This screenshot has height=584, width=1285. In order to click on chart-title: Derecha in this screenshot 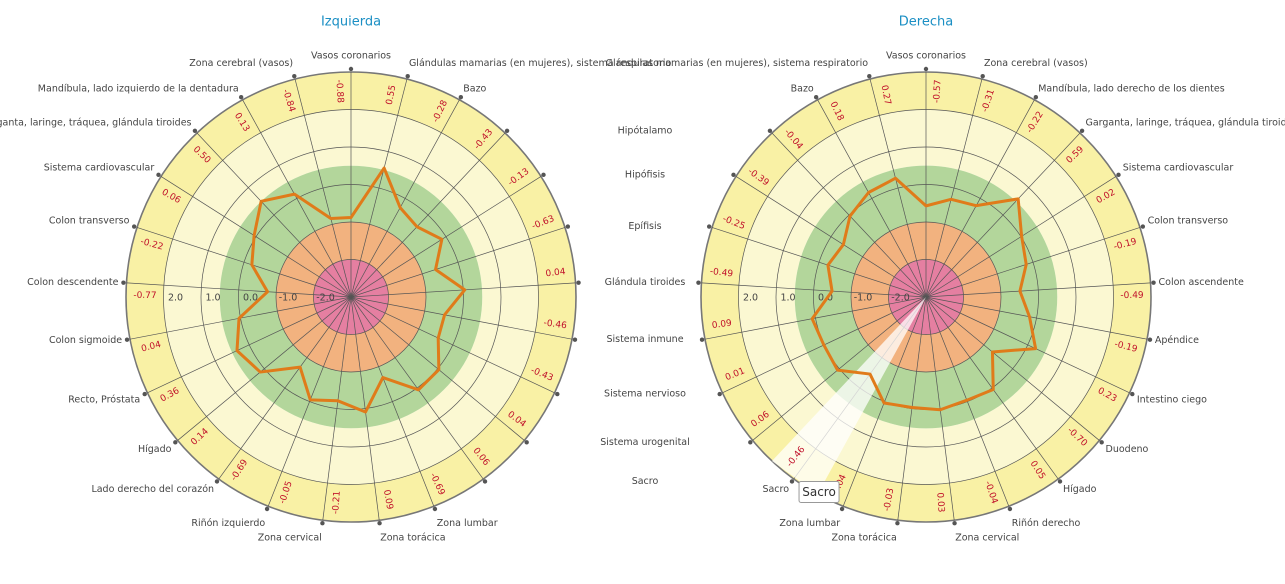, I will do `click(926, 22)`.